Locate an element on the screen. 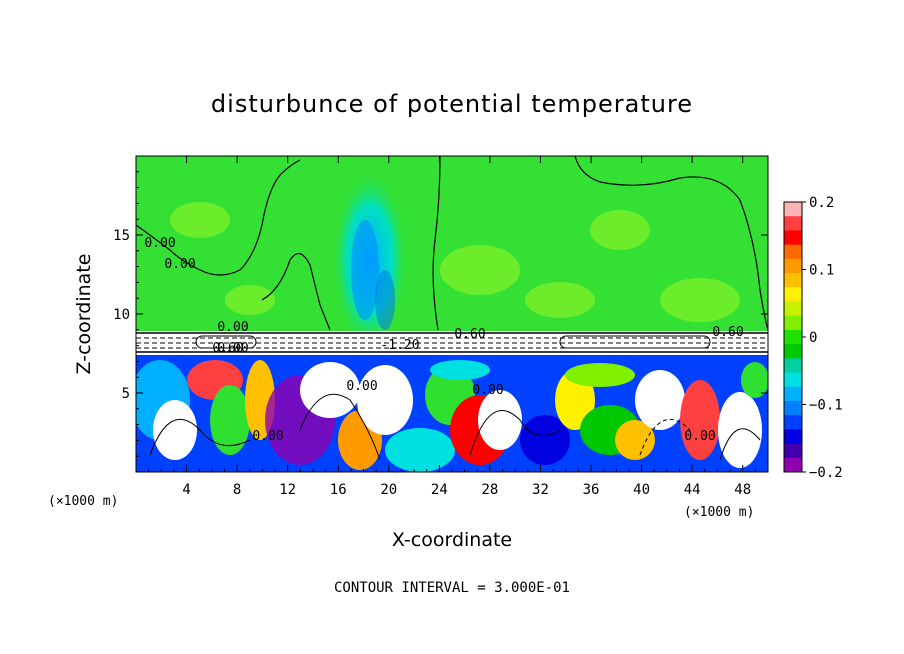  cool-plume is located at coordinates (370, 260).